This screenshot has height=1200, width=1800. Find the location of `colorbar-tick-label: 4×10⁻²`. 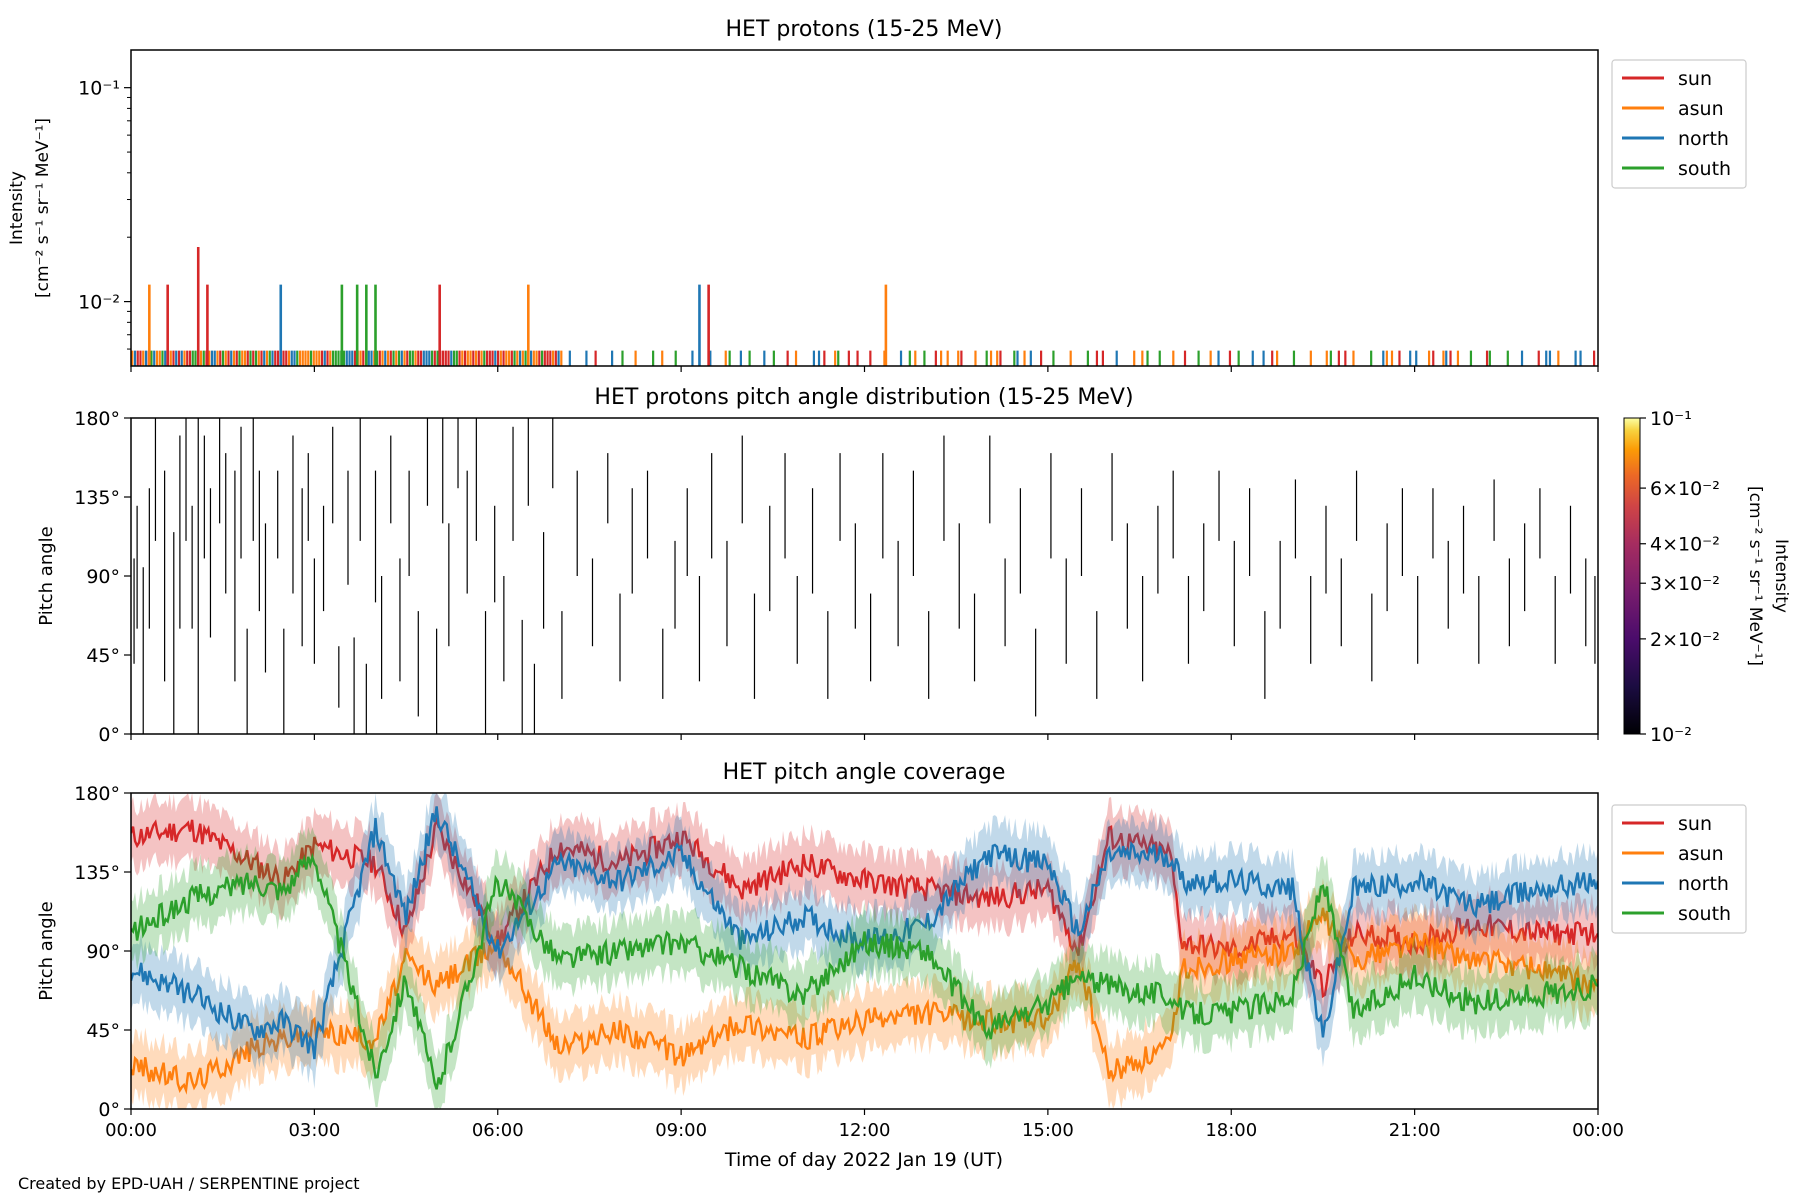

colorbar-tick-label: 4×10⁻² is located at coordinates (1685, 545).